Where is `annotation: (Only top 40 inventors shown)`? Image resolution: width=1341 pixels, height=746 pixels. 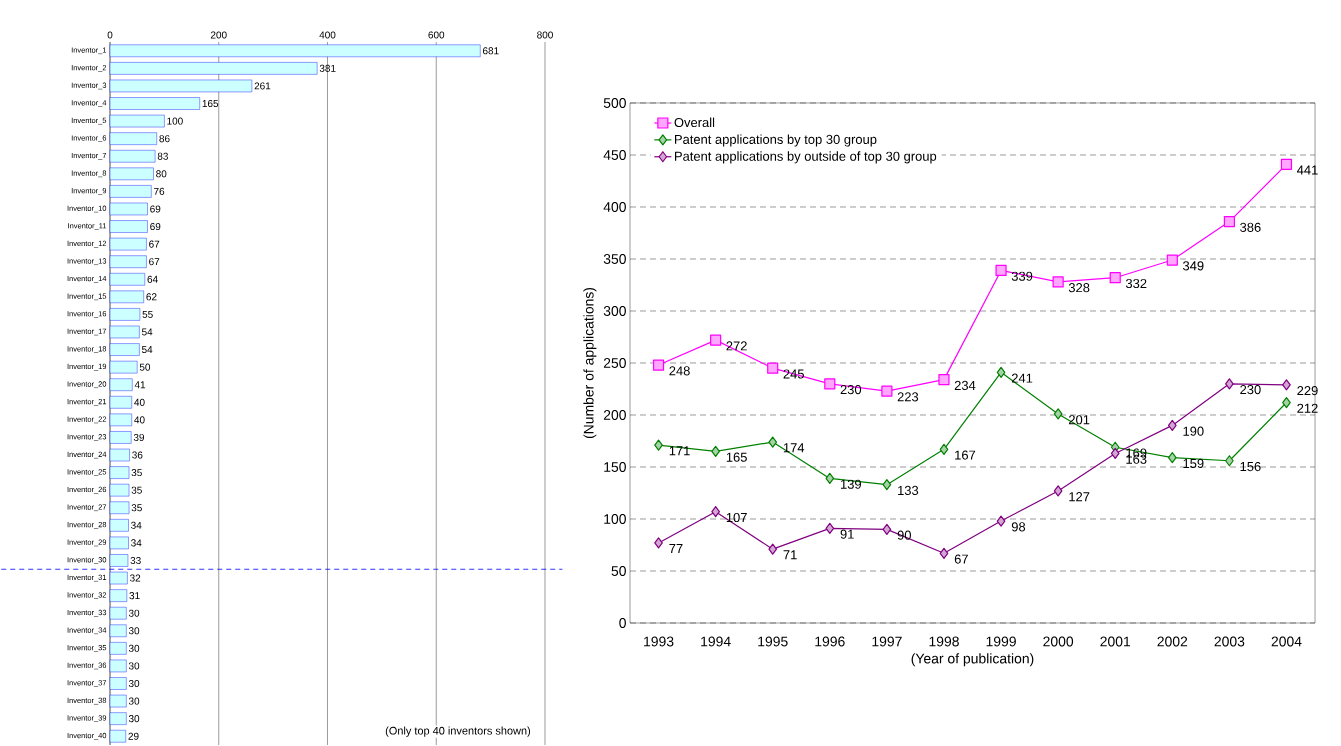 annotation: (Only top 40 inventors shown) is located at coordinates (458, 731).